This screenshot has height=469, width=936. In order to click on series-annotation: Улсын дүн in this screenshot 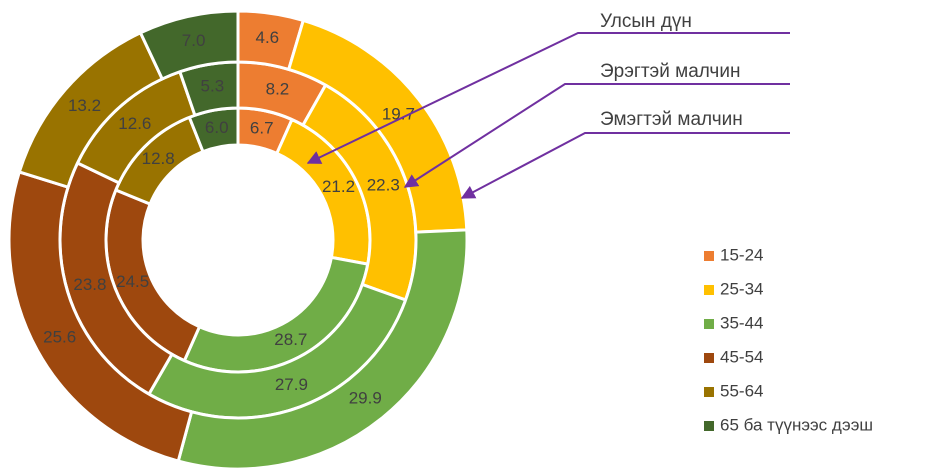, I will do `click(646, 21)`.